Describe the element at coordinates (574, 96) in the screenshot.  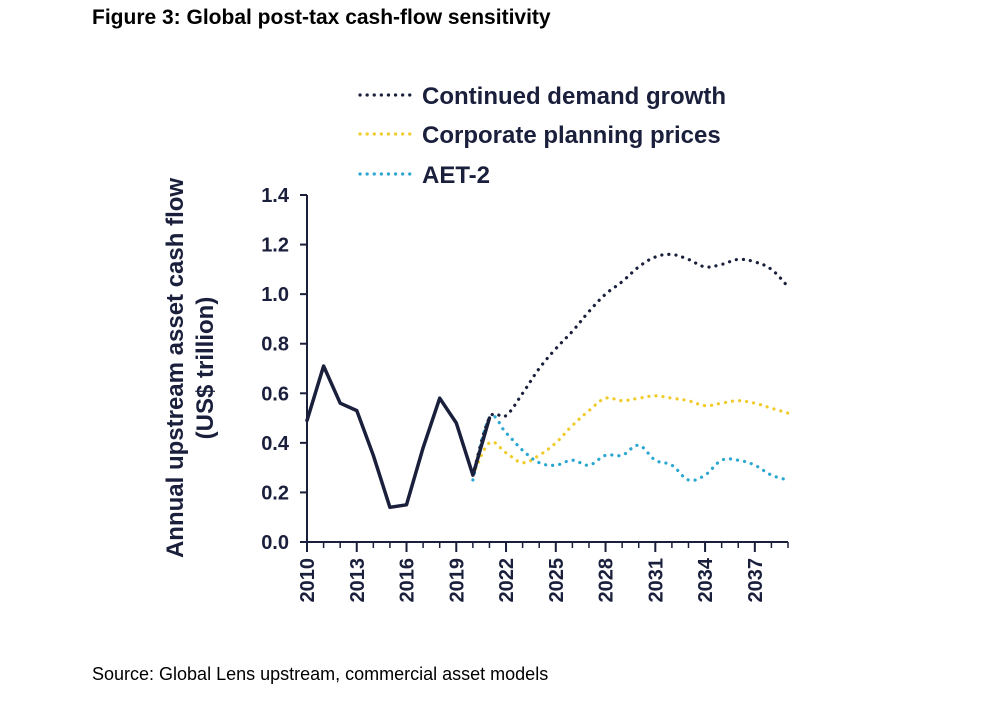
I see `legend-label-1: Continued demand growth` at that location.